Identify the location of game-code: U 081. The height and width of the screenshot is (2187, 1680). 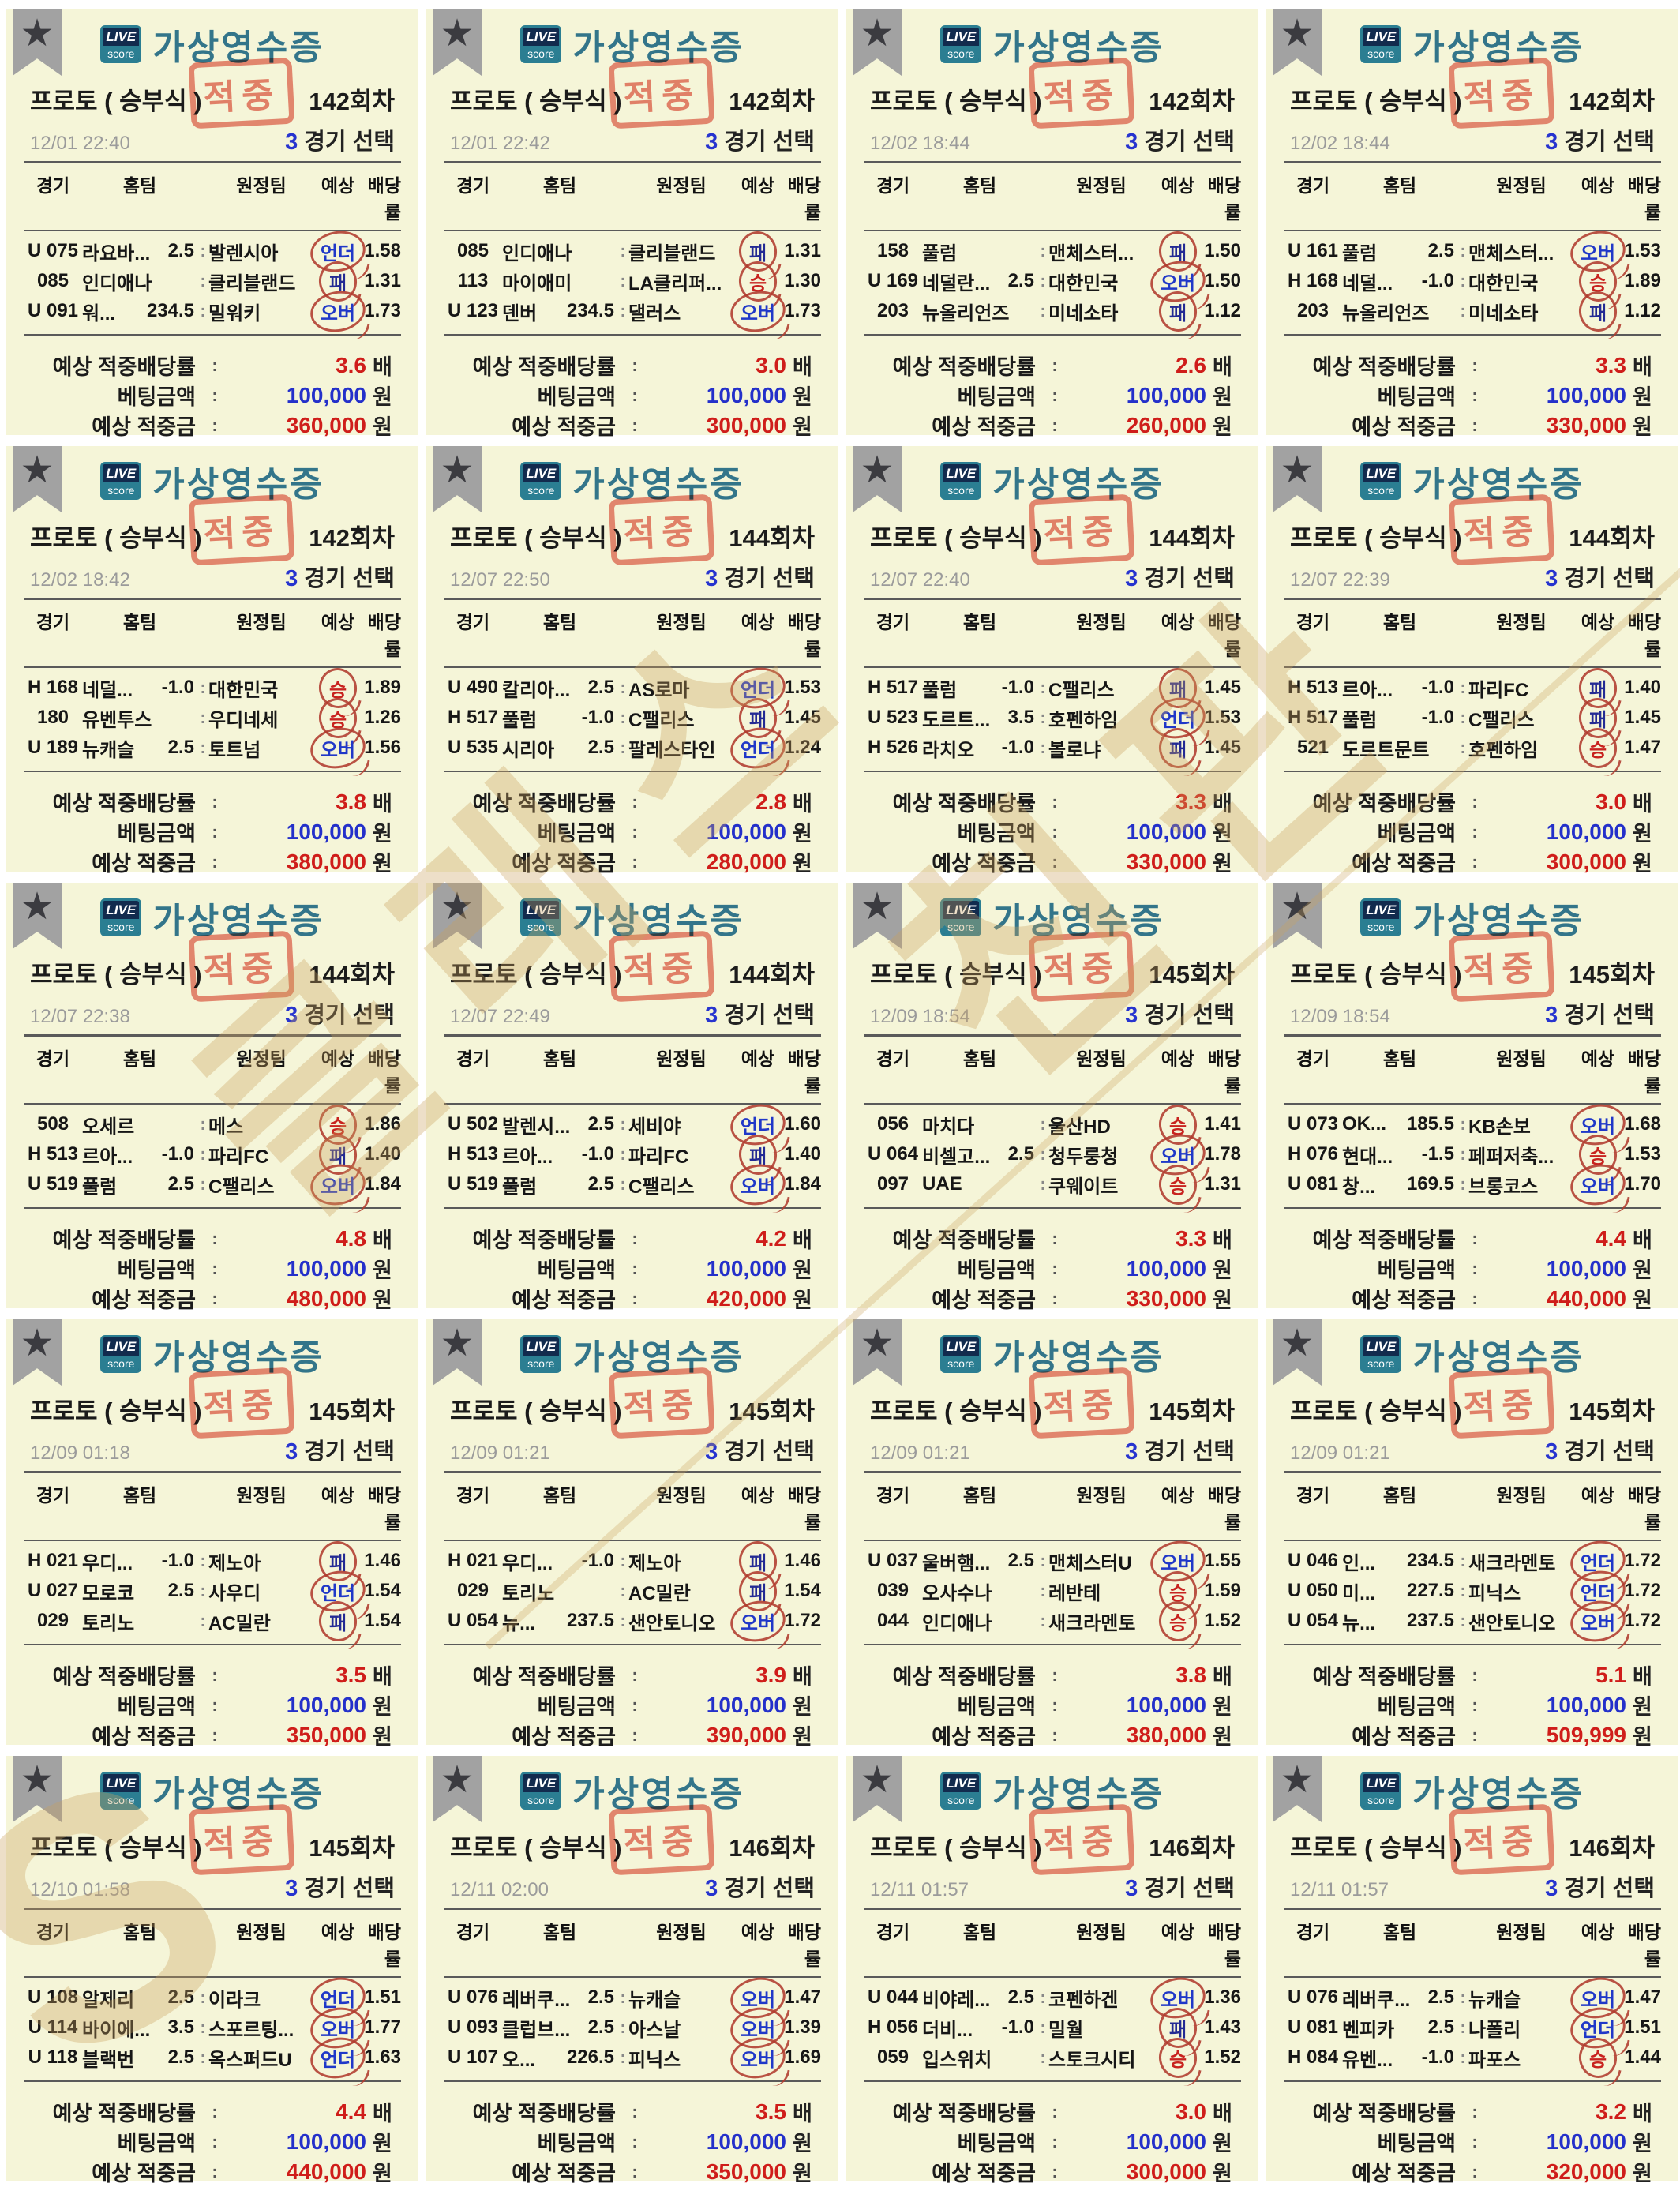
(1313, 2027).